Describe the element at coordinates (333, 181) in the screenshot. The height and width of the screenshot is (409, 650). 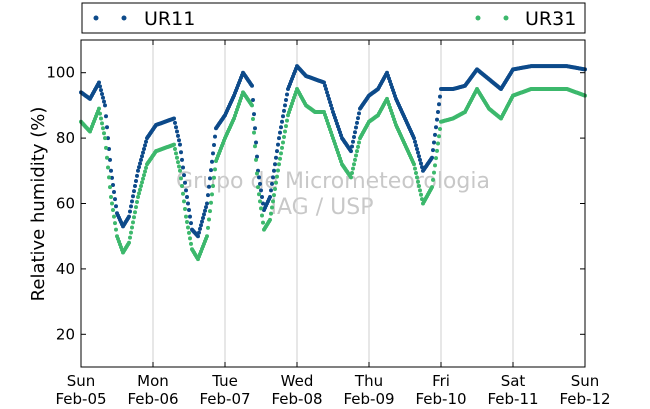
I see `watermark-line-1: Grupo de Micrometeorologia` at that location.